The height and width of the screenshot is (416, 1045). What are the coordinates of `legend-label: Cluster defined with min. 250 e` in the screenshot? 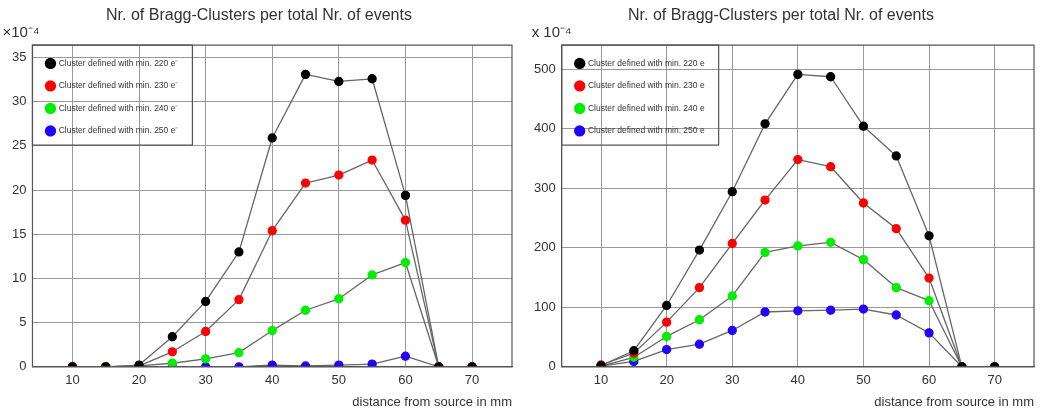 It's located at (646, 130).